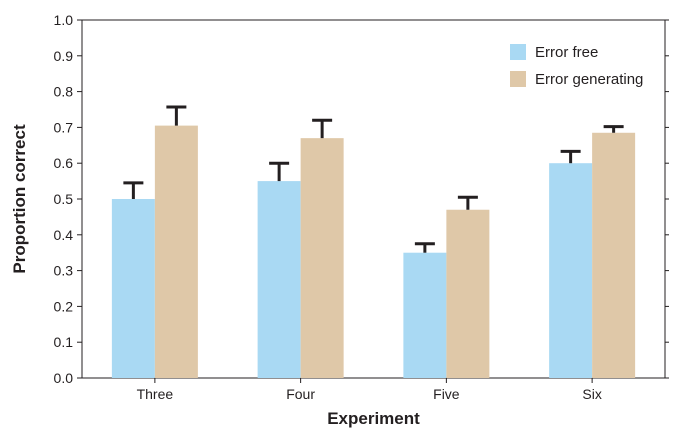 Image resolution: width=679 pixels, height=433 pixels. What do you see at coordinates (64, 235) in the screenshot?
I see `y-tick-label: 0.4` at bounding box center [64, 235].